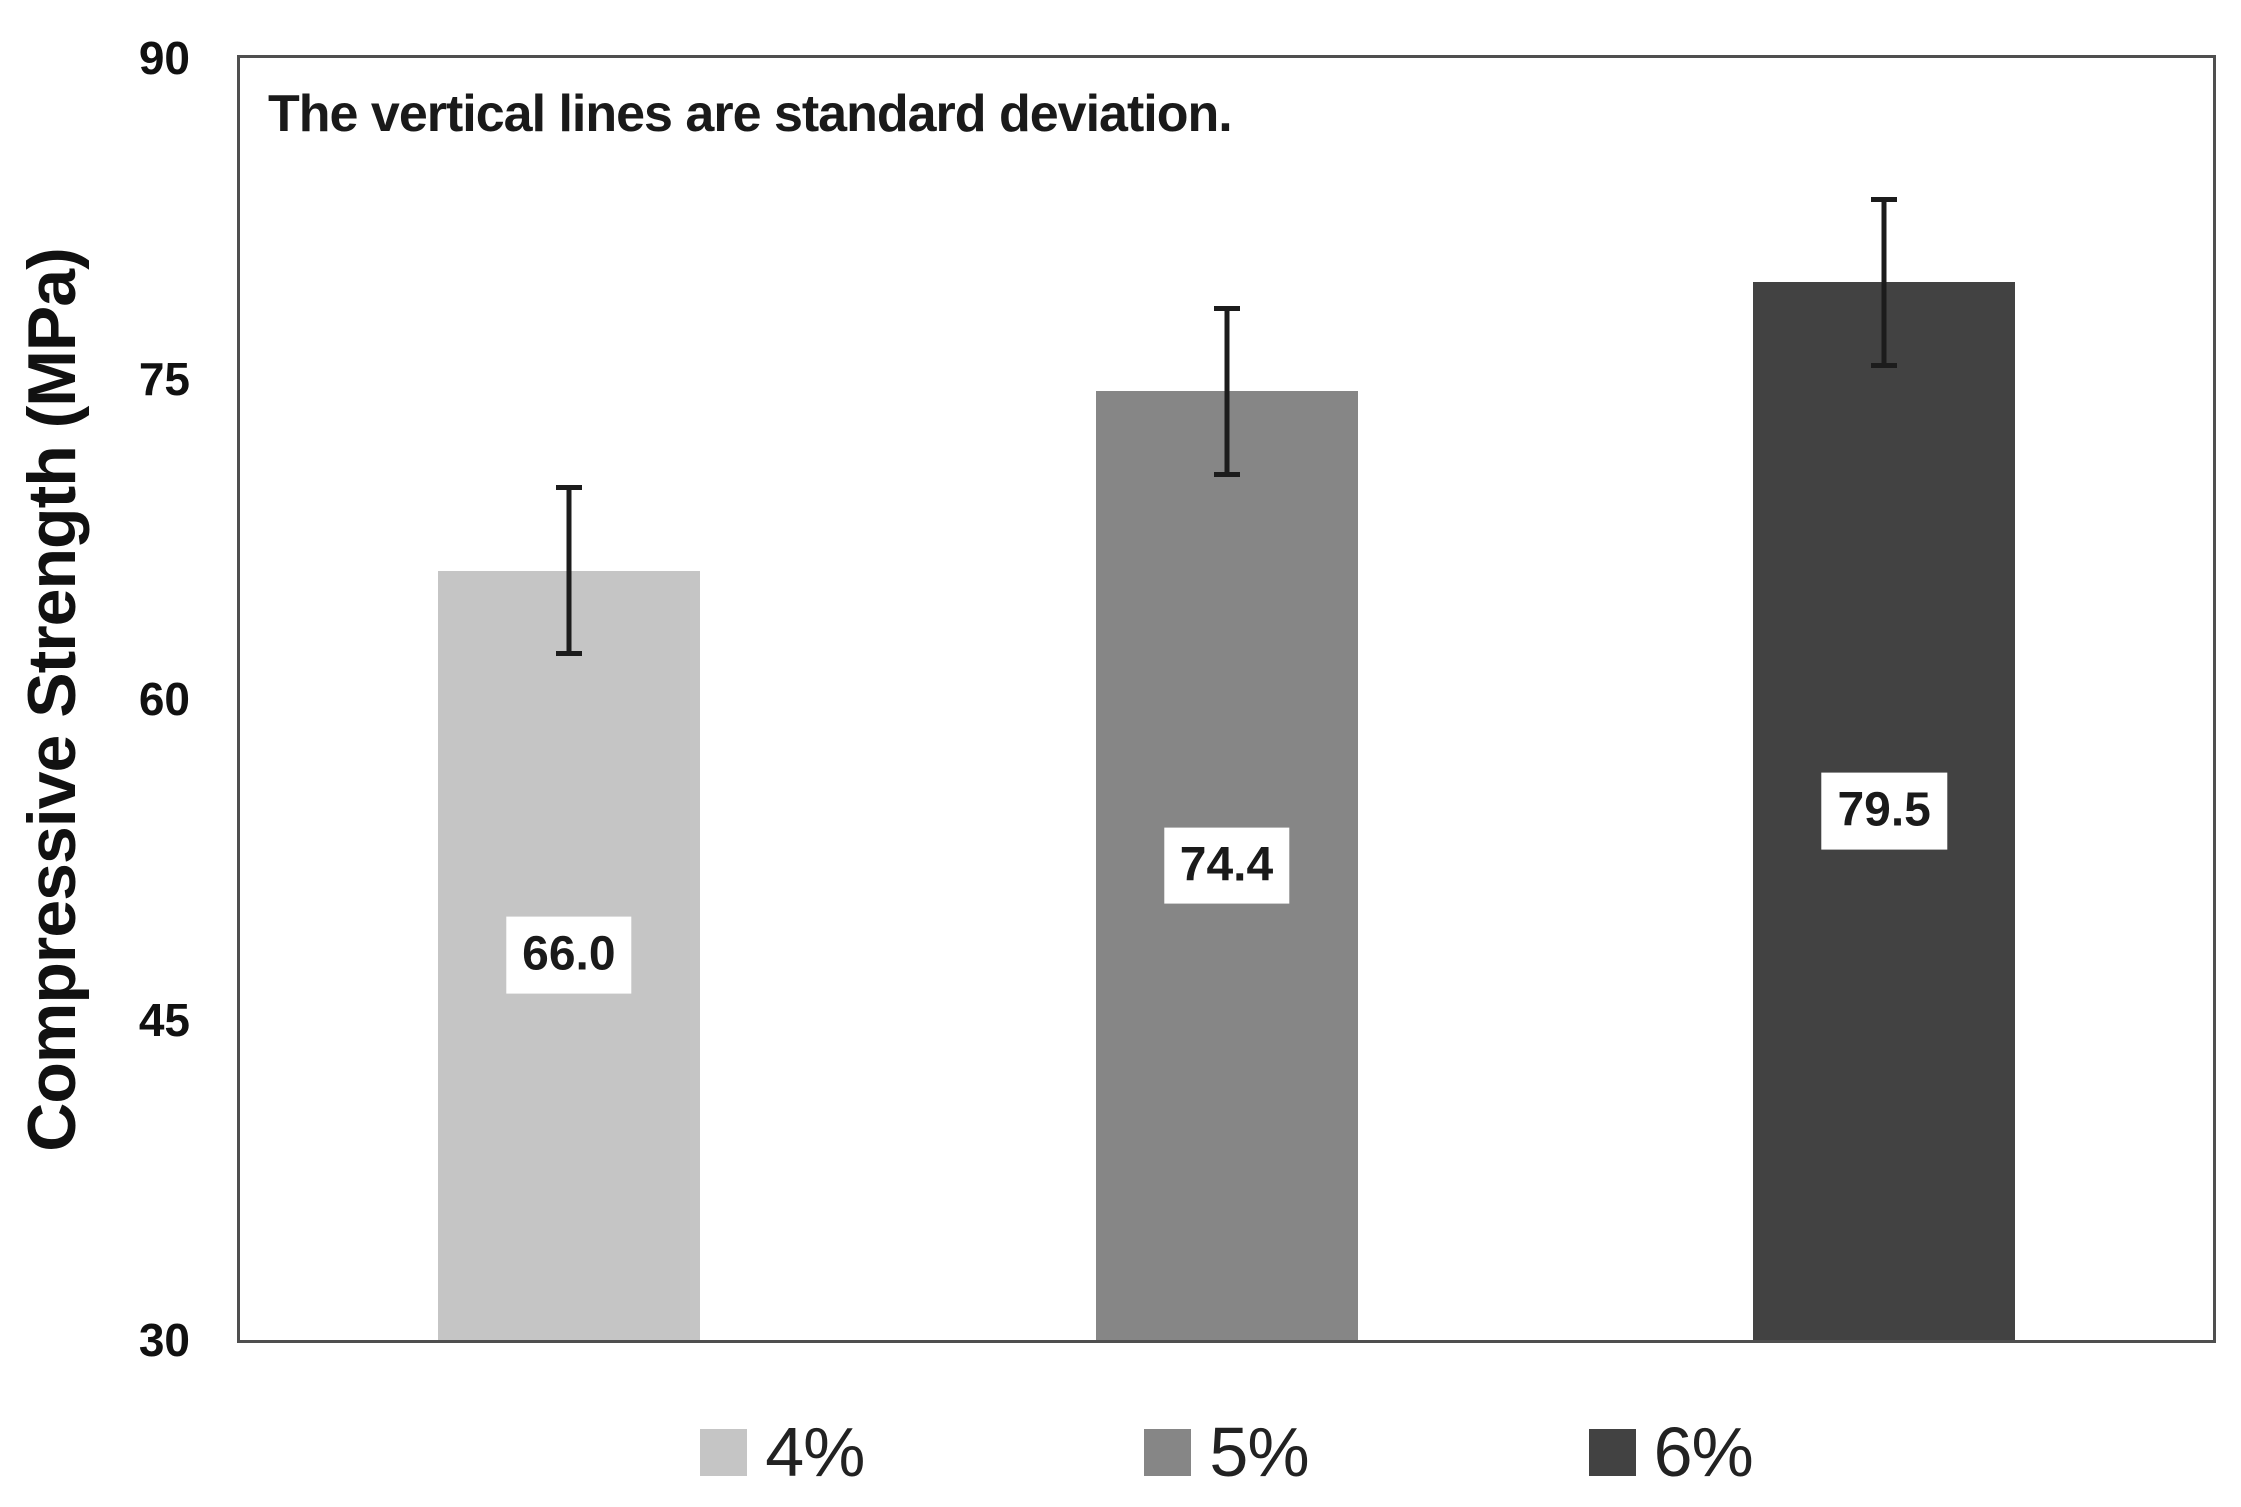  What do you see at coordinates (1226, 866) in the screenshot?
I see `value-label: 74.4` at bounding box center [1226, 866].